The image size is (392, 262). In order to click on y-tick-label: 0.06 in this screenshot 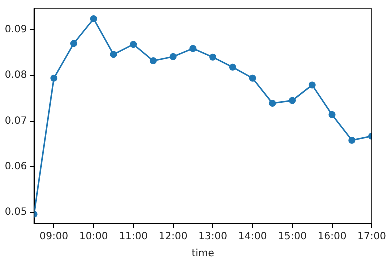, I will do `click(16, 167)`.